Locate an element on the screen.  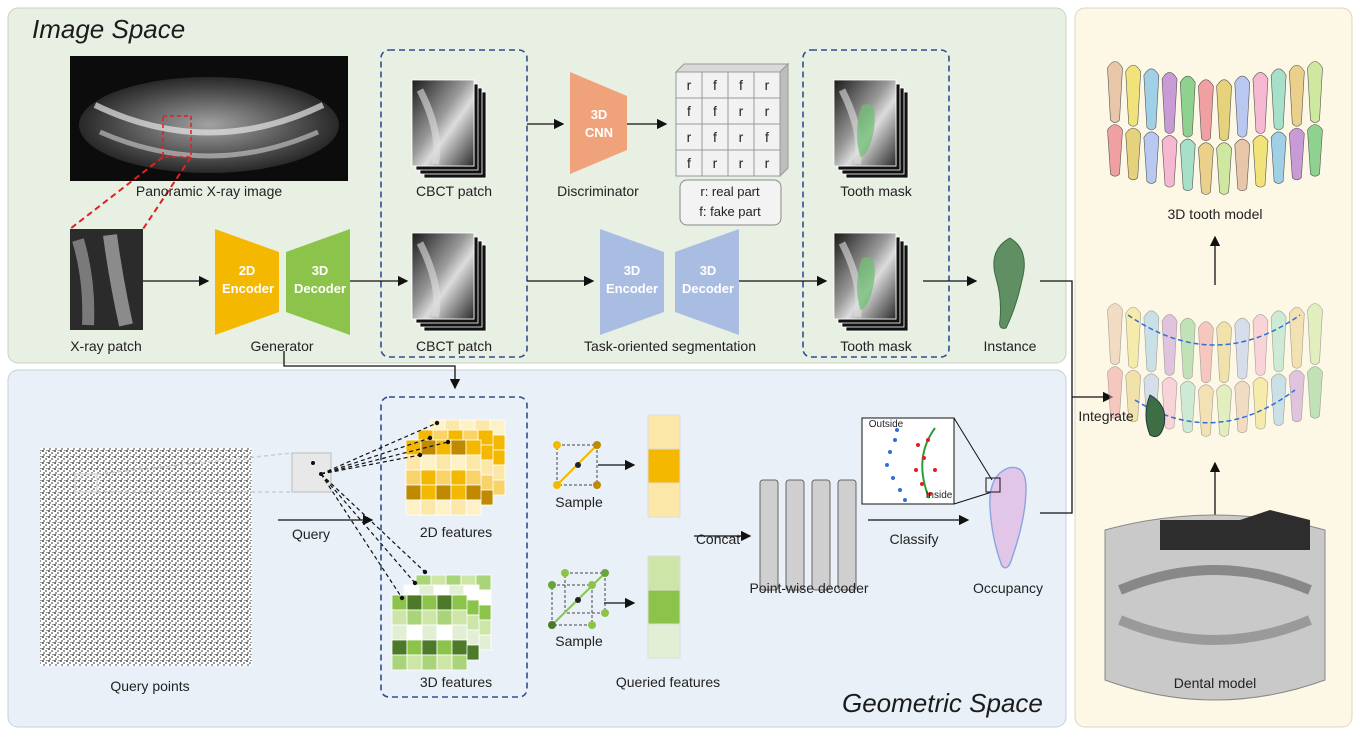
cnn-3d-block is located at coordinates (598, 123).